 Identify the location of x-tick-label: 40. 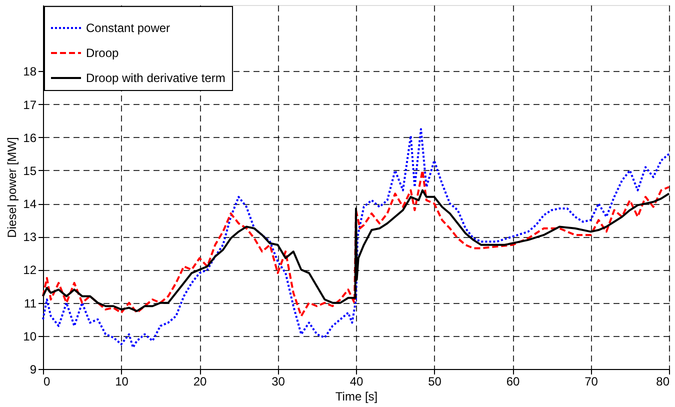
(357, 381).